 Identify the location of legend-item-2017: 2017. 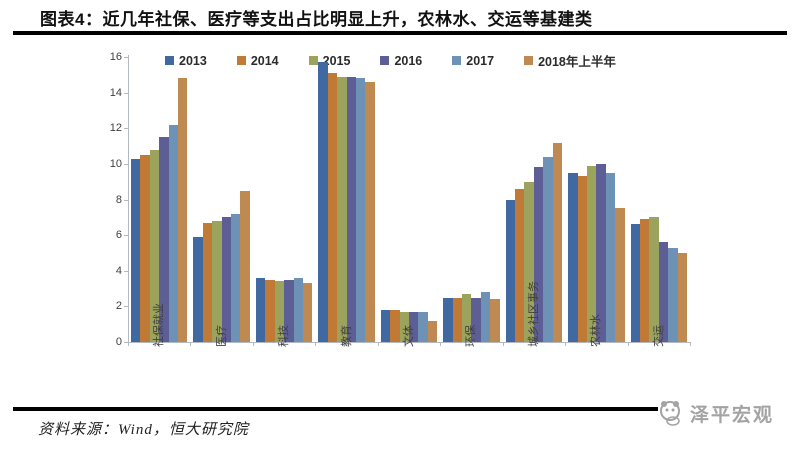
(473, 61).